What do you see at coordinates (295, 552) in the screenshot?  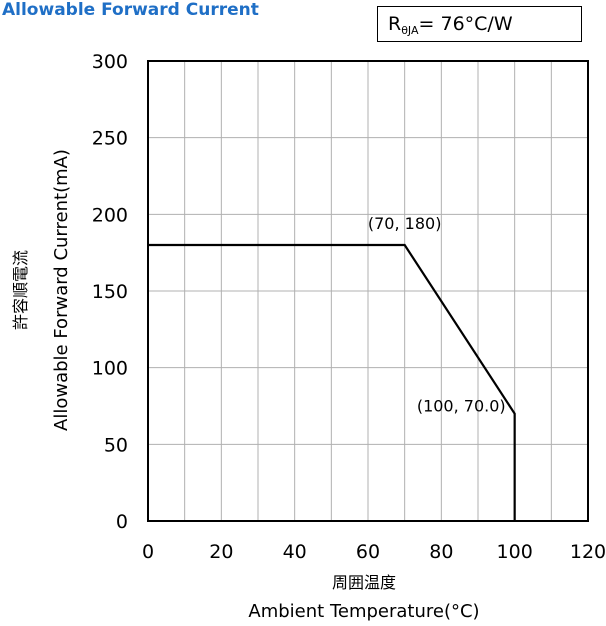 I see `x-tick-label: 40` at bounding box center [295, 552].